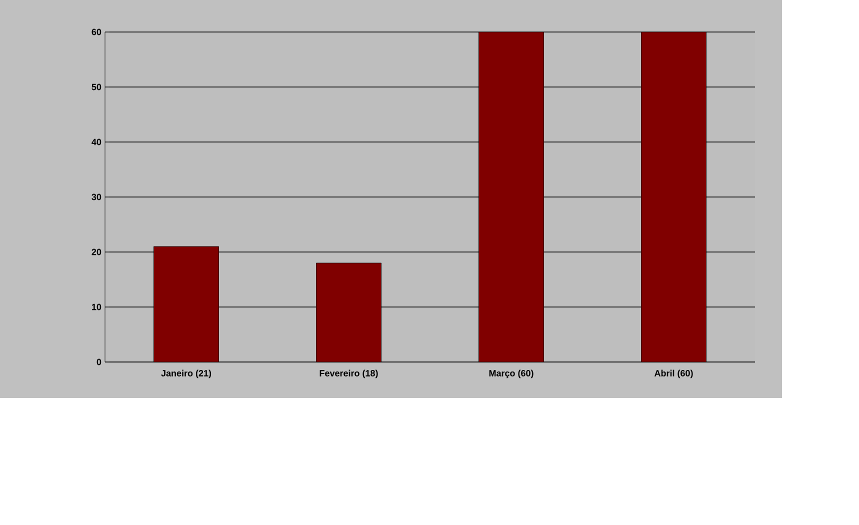 The height and width of the screenshot is (525, 859). What do you see at coordinates (97, 252) in the screenshot?
I see `y-tick-label: 20` at bounding box center [97, 252].